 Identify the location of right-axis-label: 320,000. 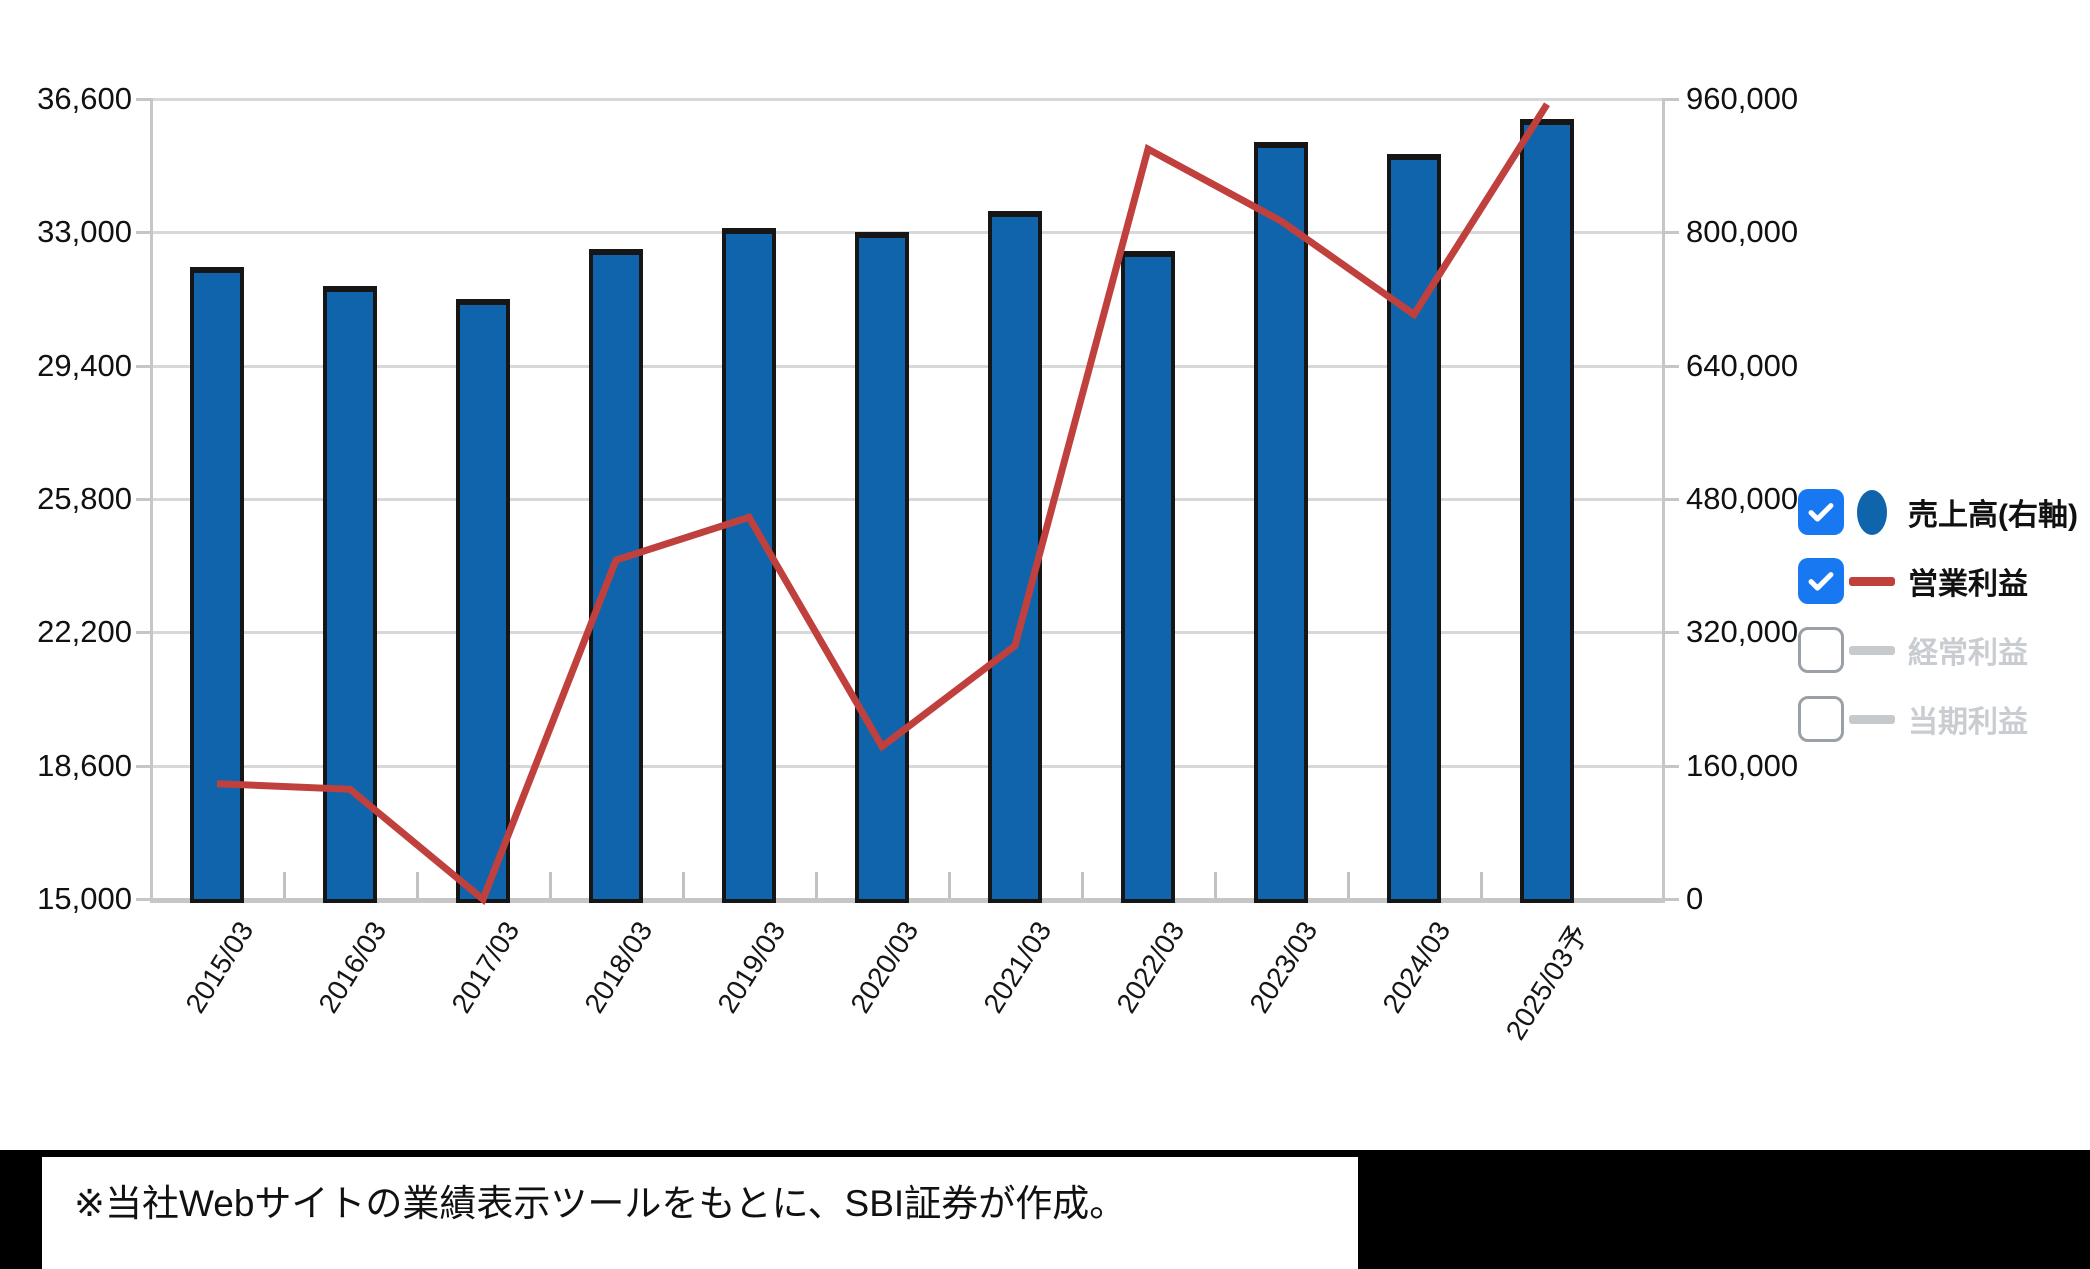
(1742, 631).